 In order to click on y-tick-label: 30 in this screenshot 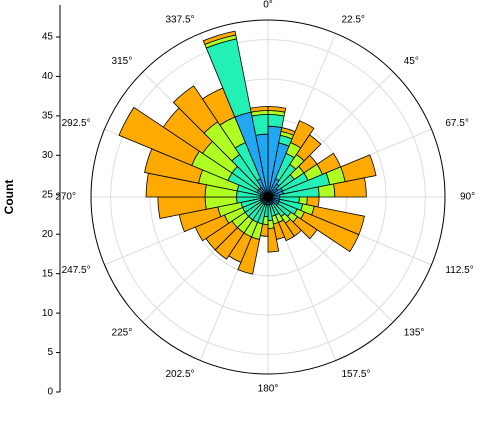, I will do `click(48, 155)`.